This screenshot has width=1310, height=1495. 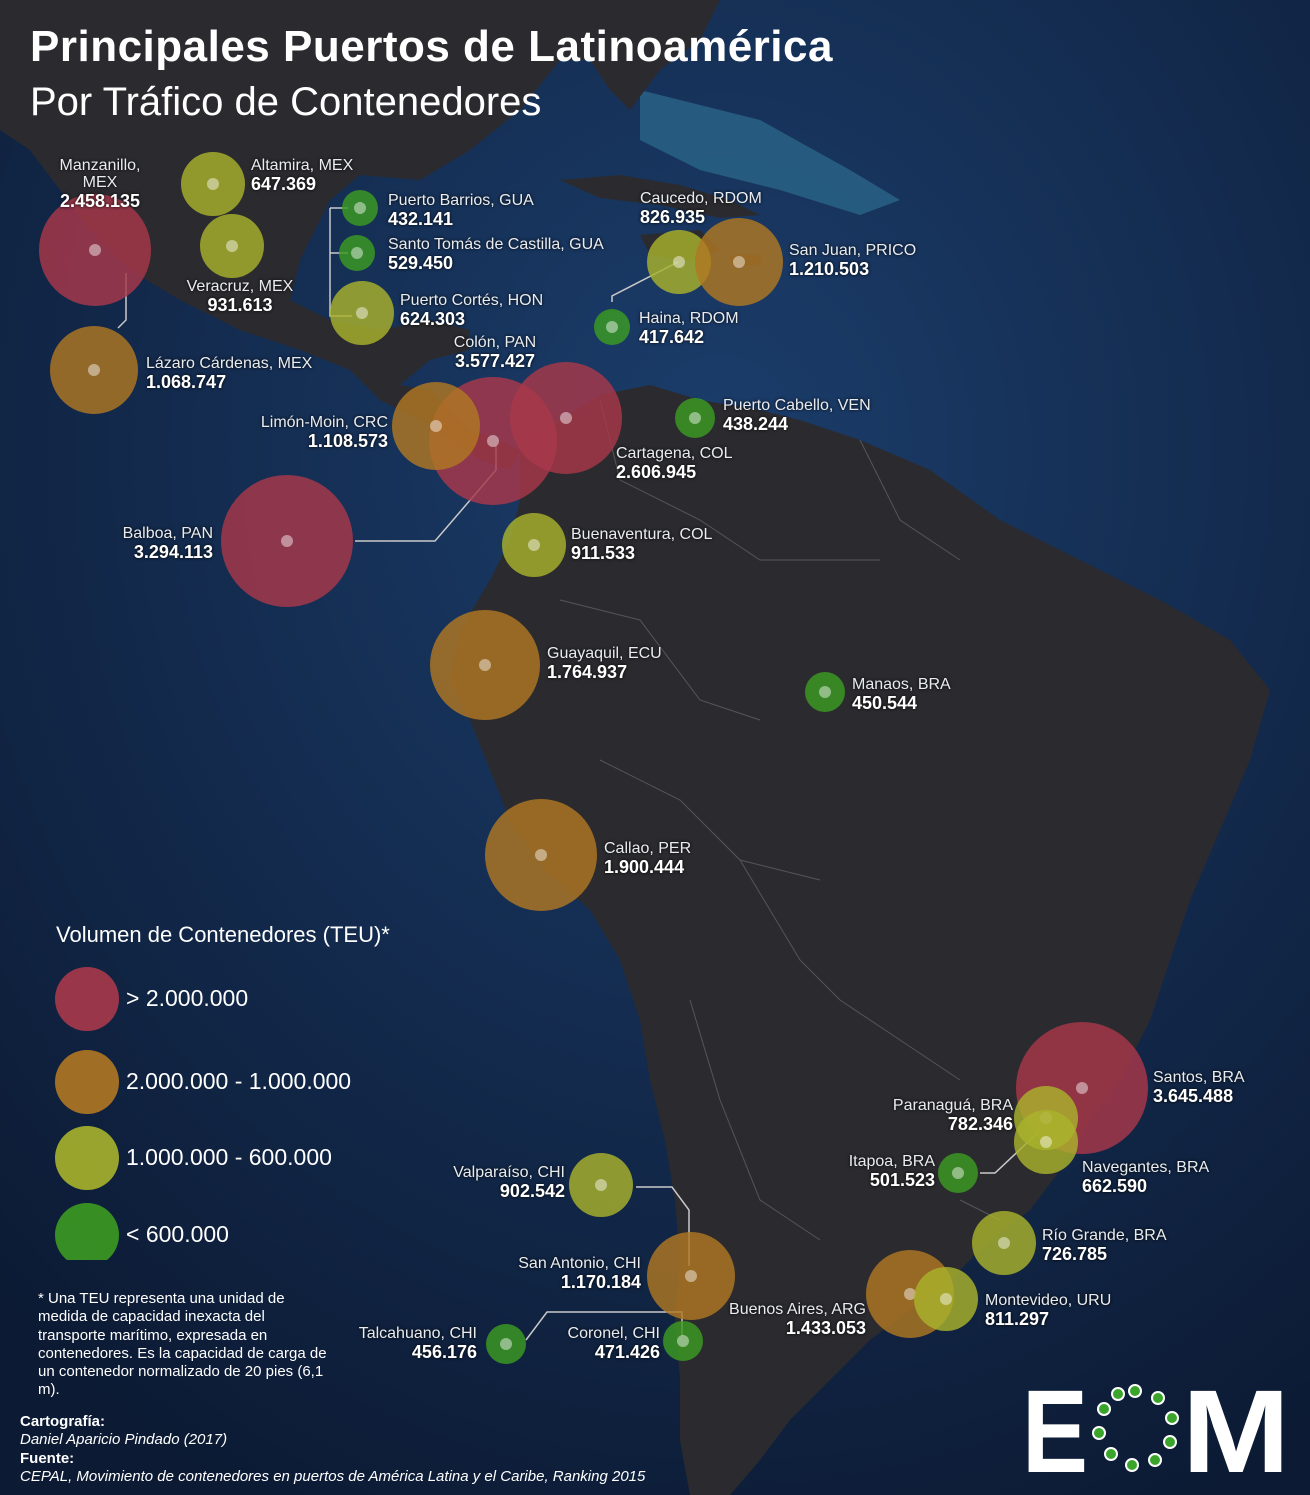 I want to click on port-label-itapoa: Itapoa, BRA 501.523, so click(x=891, y=1171).